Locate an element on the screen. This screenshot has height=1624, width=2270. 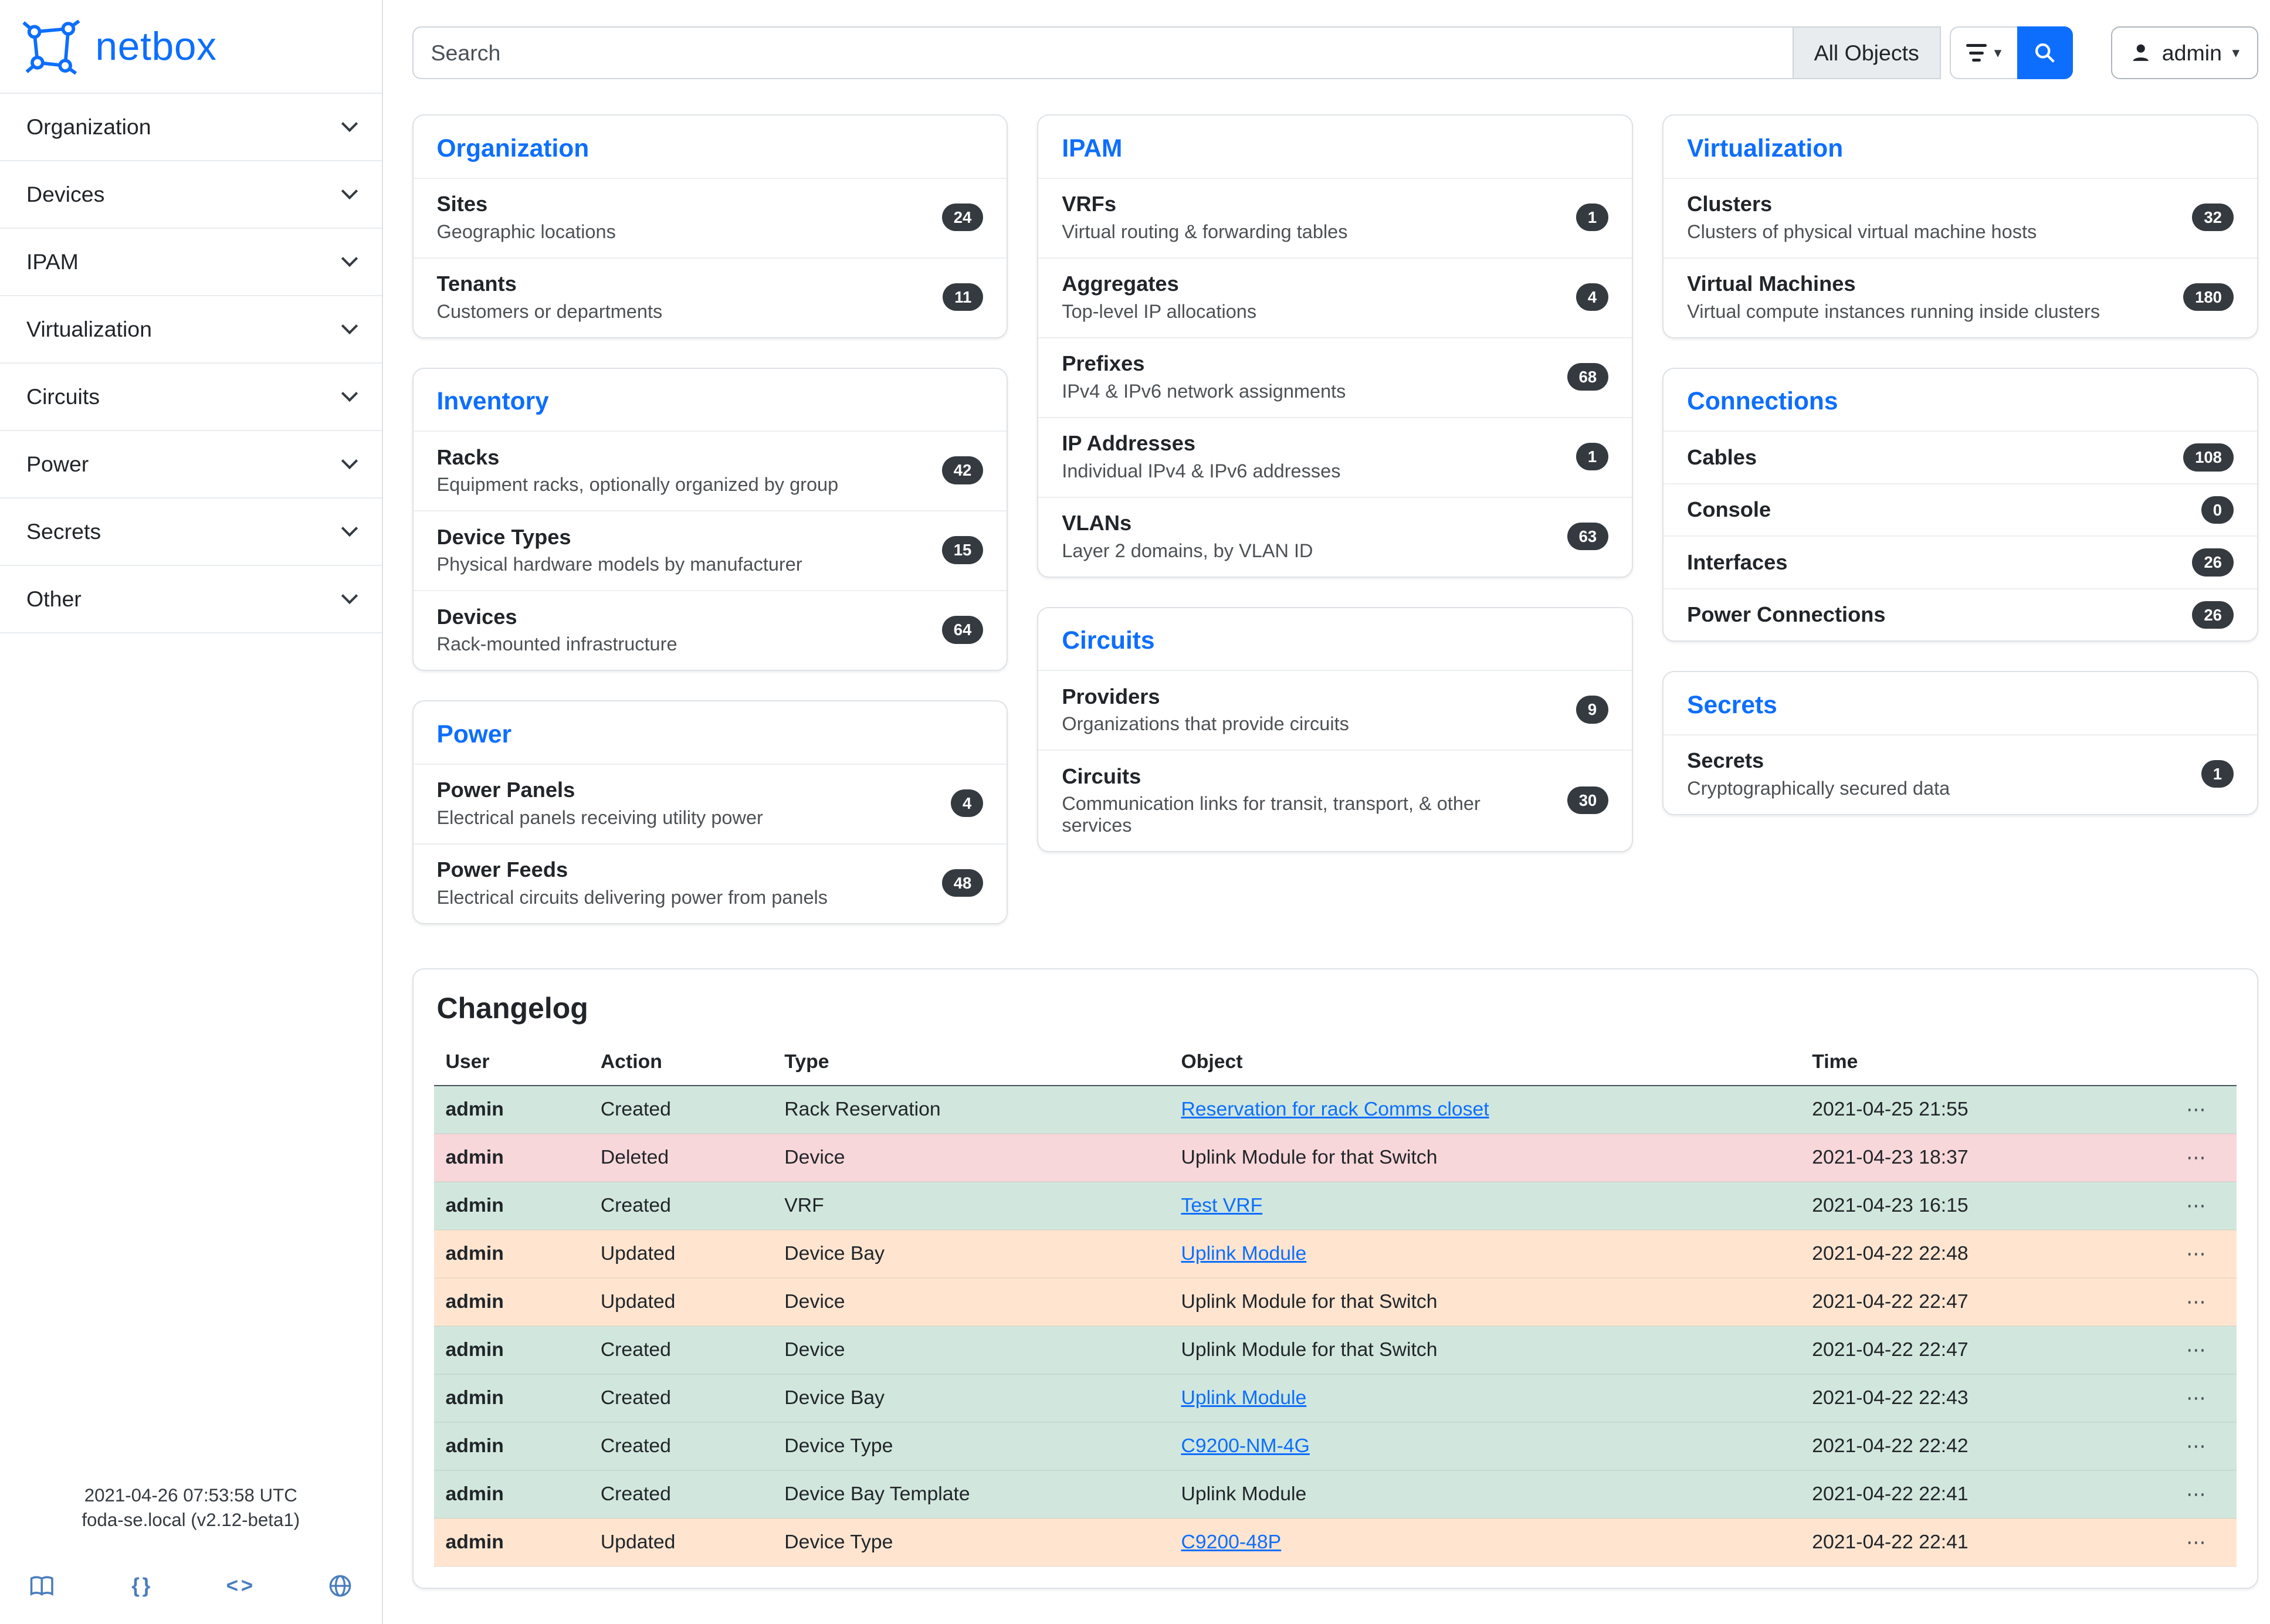
item-link: Clusters is located at coordinates (1862, 204).